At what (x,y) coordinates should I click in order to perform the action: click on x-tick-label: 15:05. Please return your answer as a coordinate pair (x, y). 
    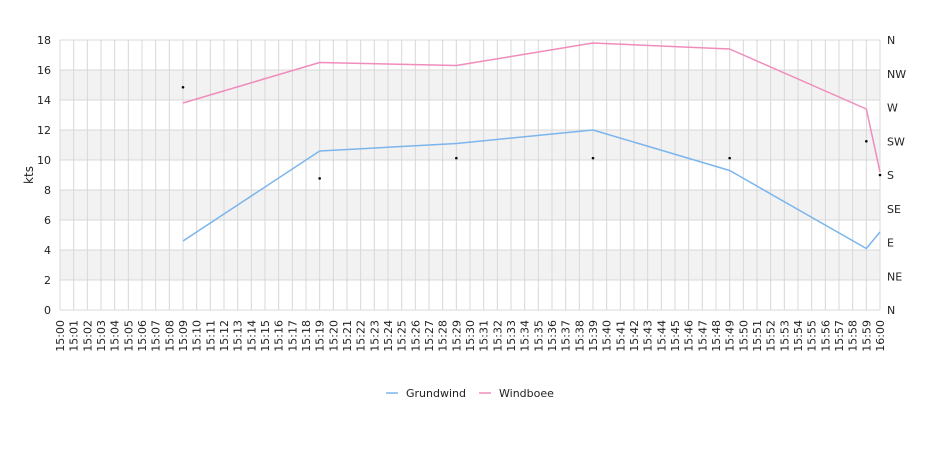
    Looking at the image, I should click on (128, 336).